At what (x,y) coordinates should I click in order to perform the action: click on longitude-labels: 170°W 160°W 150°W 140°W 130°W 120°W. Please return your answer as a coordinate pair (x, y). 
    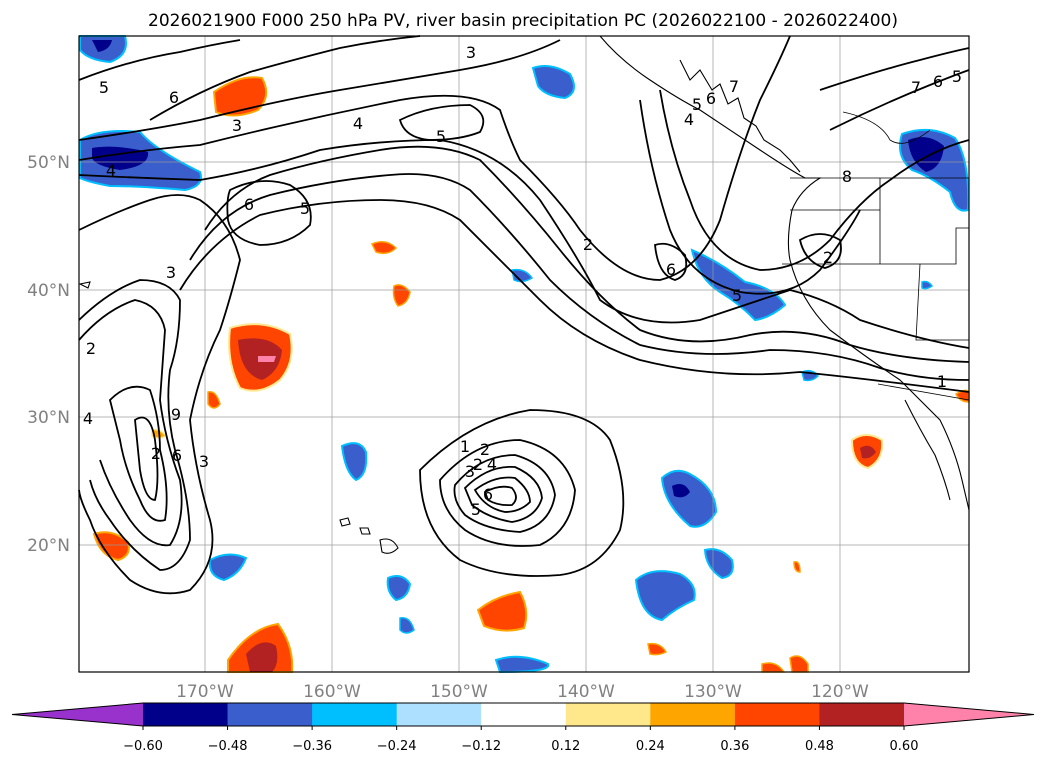
    Looking at the image, I should click on (522, 692).